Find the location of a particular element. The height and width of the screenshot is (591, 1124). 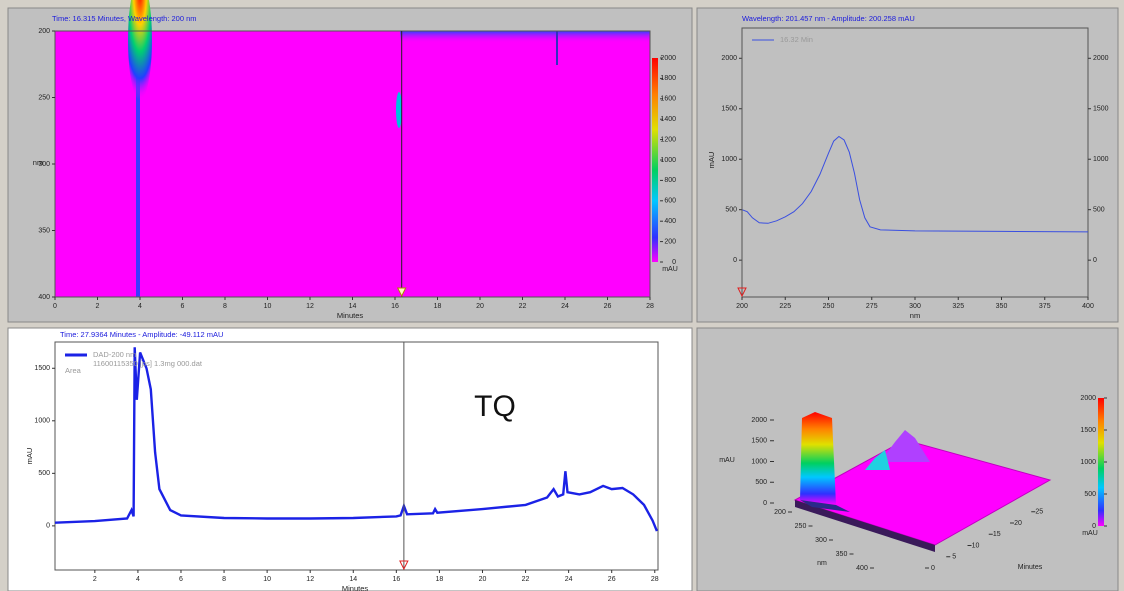

heatmap-band is located at coordinates (525, 37).